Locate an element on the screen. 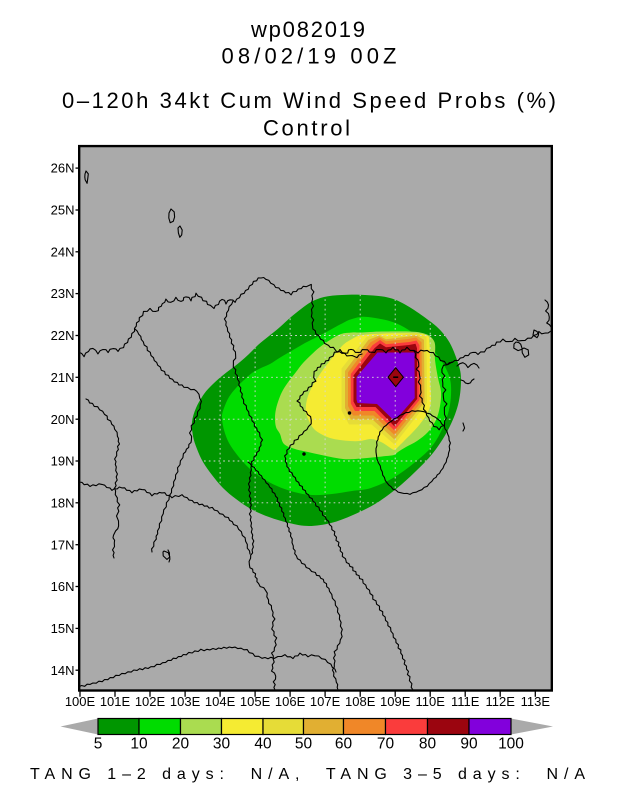  svg-text: 16N is located at coordinates (63, 586).